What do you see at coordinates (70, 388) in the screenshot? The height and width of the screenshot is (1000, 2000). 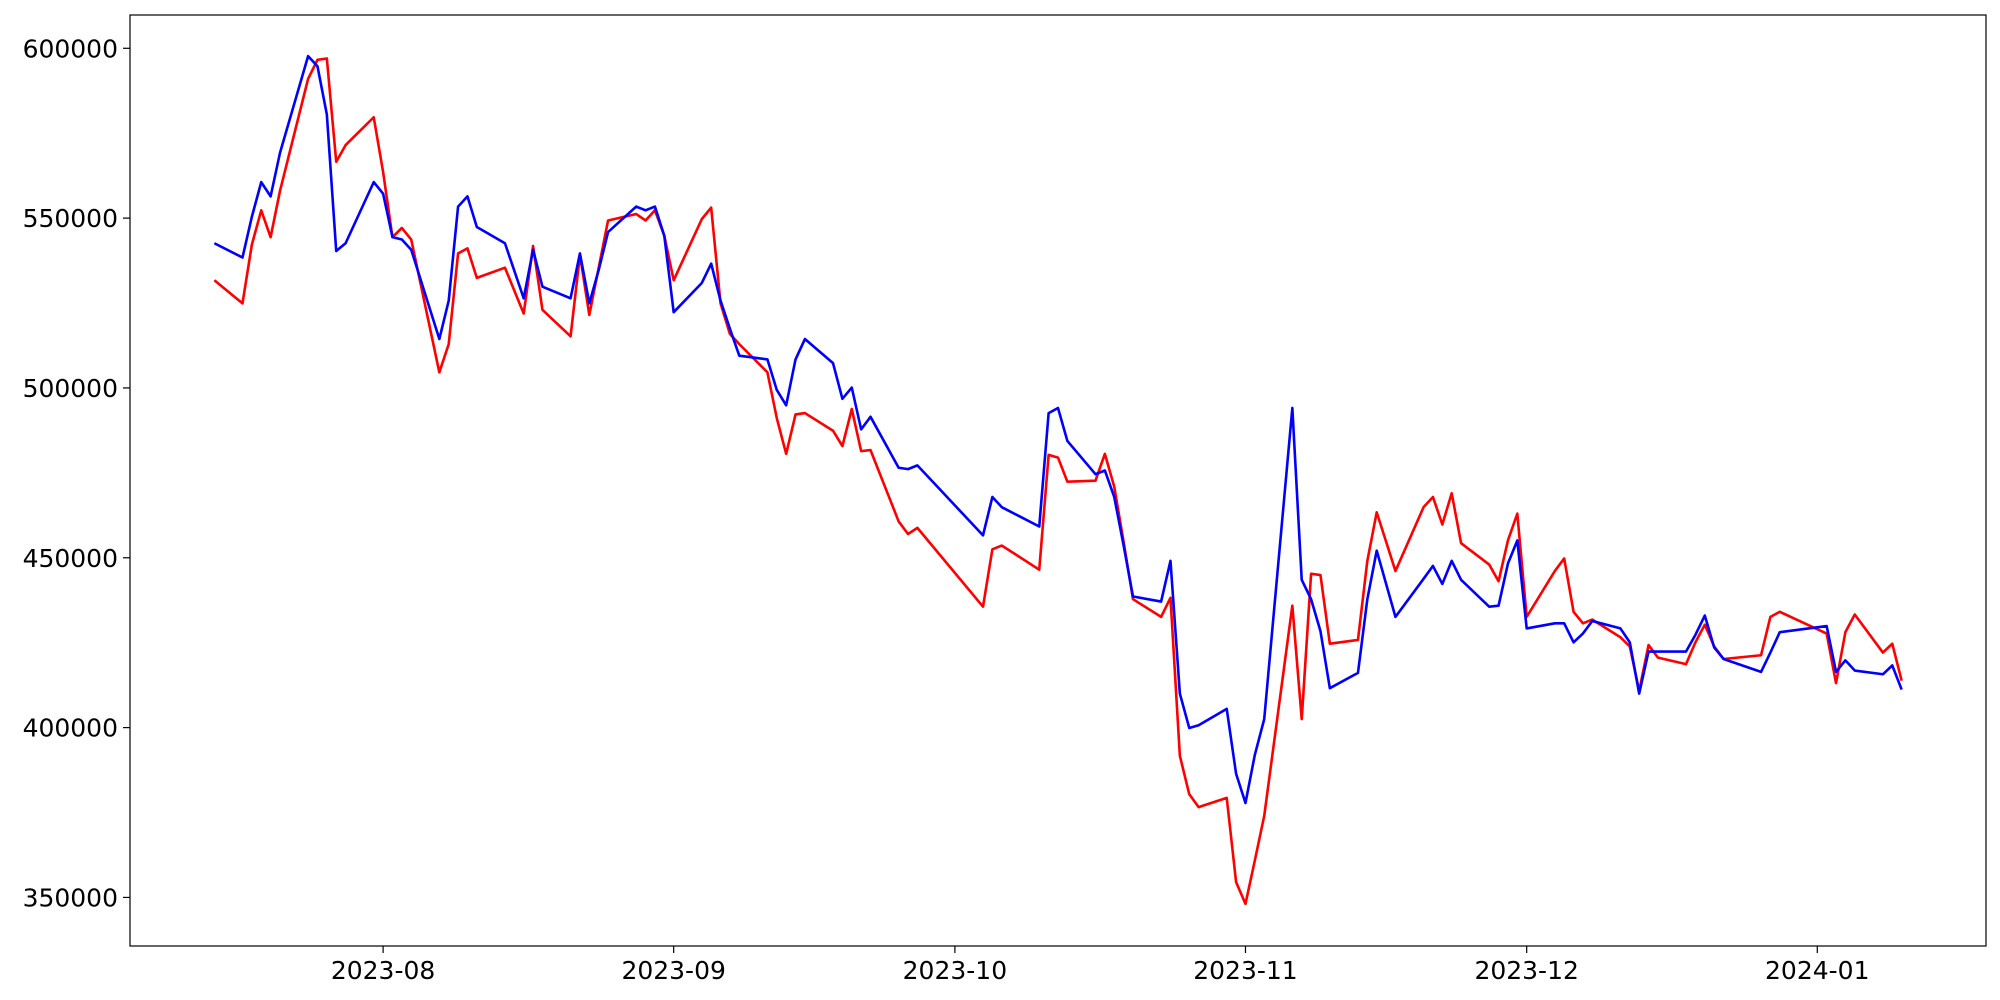 I see `y-tick-label: 500000` at bounding box center [70, 388].